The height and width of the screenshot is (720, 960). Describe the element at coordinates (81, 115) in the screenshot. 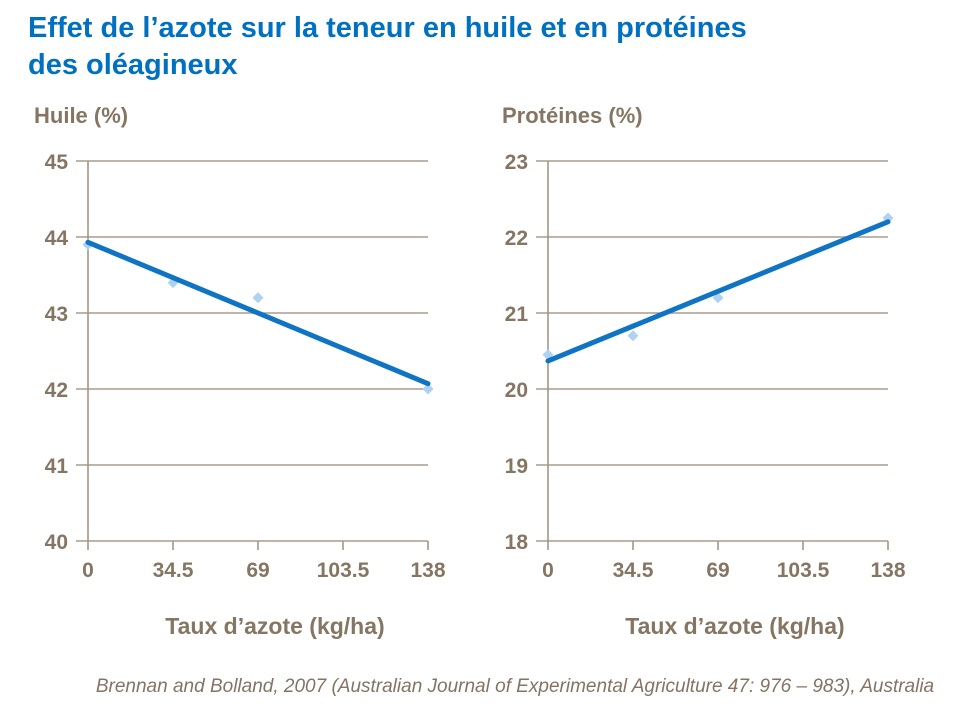

I see `huile-chart-title: Huile (%)` at that location.